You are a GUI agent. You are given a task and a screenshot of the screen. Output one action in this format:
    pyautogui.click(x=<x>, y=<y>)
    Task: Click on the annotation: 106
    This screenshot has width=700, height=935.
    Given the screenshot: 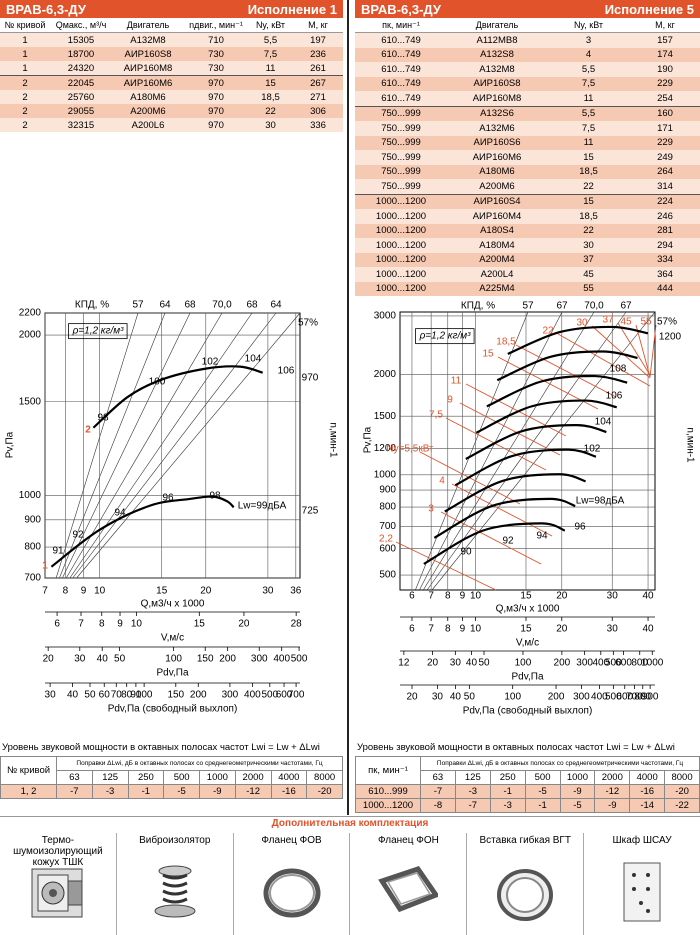 What is the action you would take?
    pyautogui.click(x=614, y=396)
    